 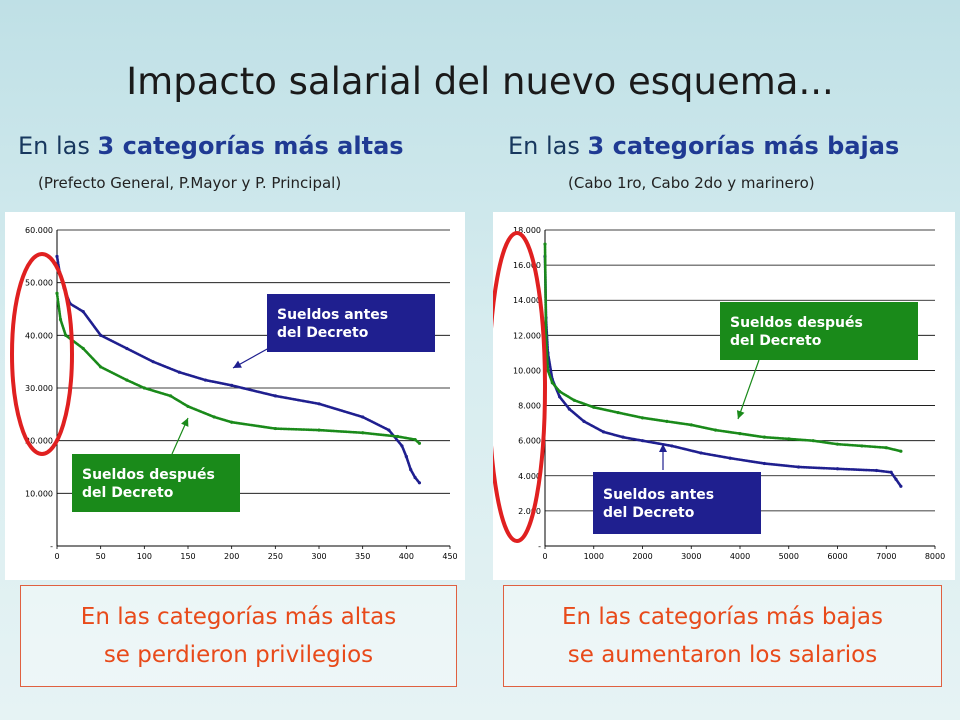 What do you see at coordinates (237, 364) in the screenshot?
I see `arrow-before-left-head` at bounding box center [237, 364].